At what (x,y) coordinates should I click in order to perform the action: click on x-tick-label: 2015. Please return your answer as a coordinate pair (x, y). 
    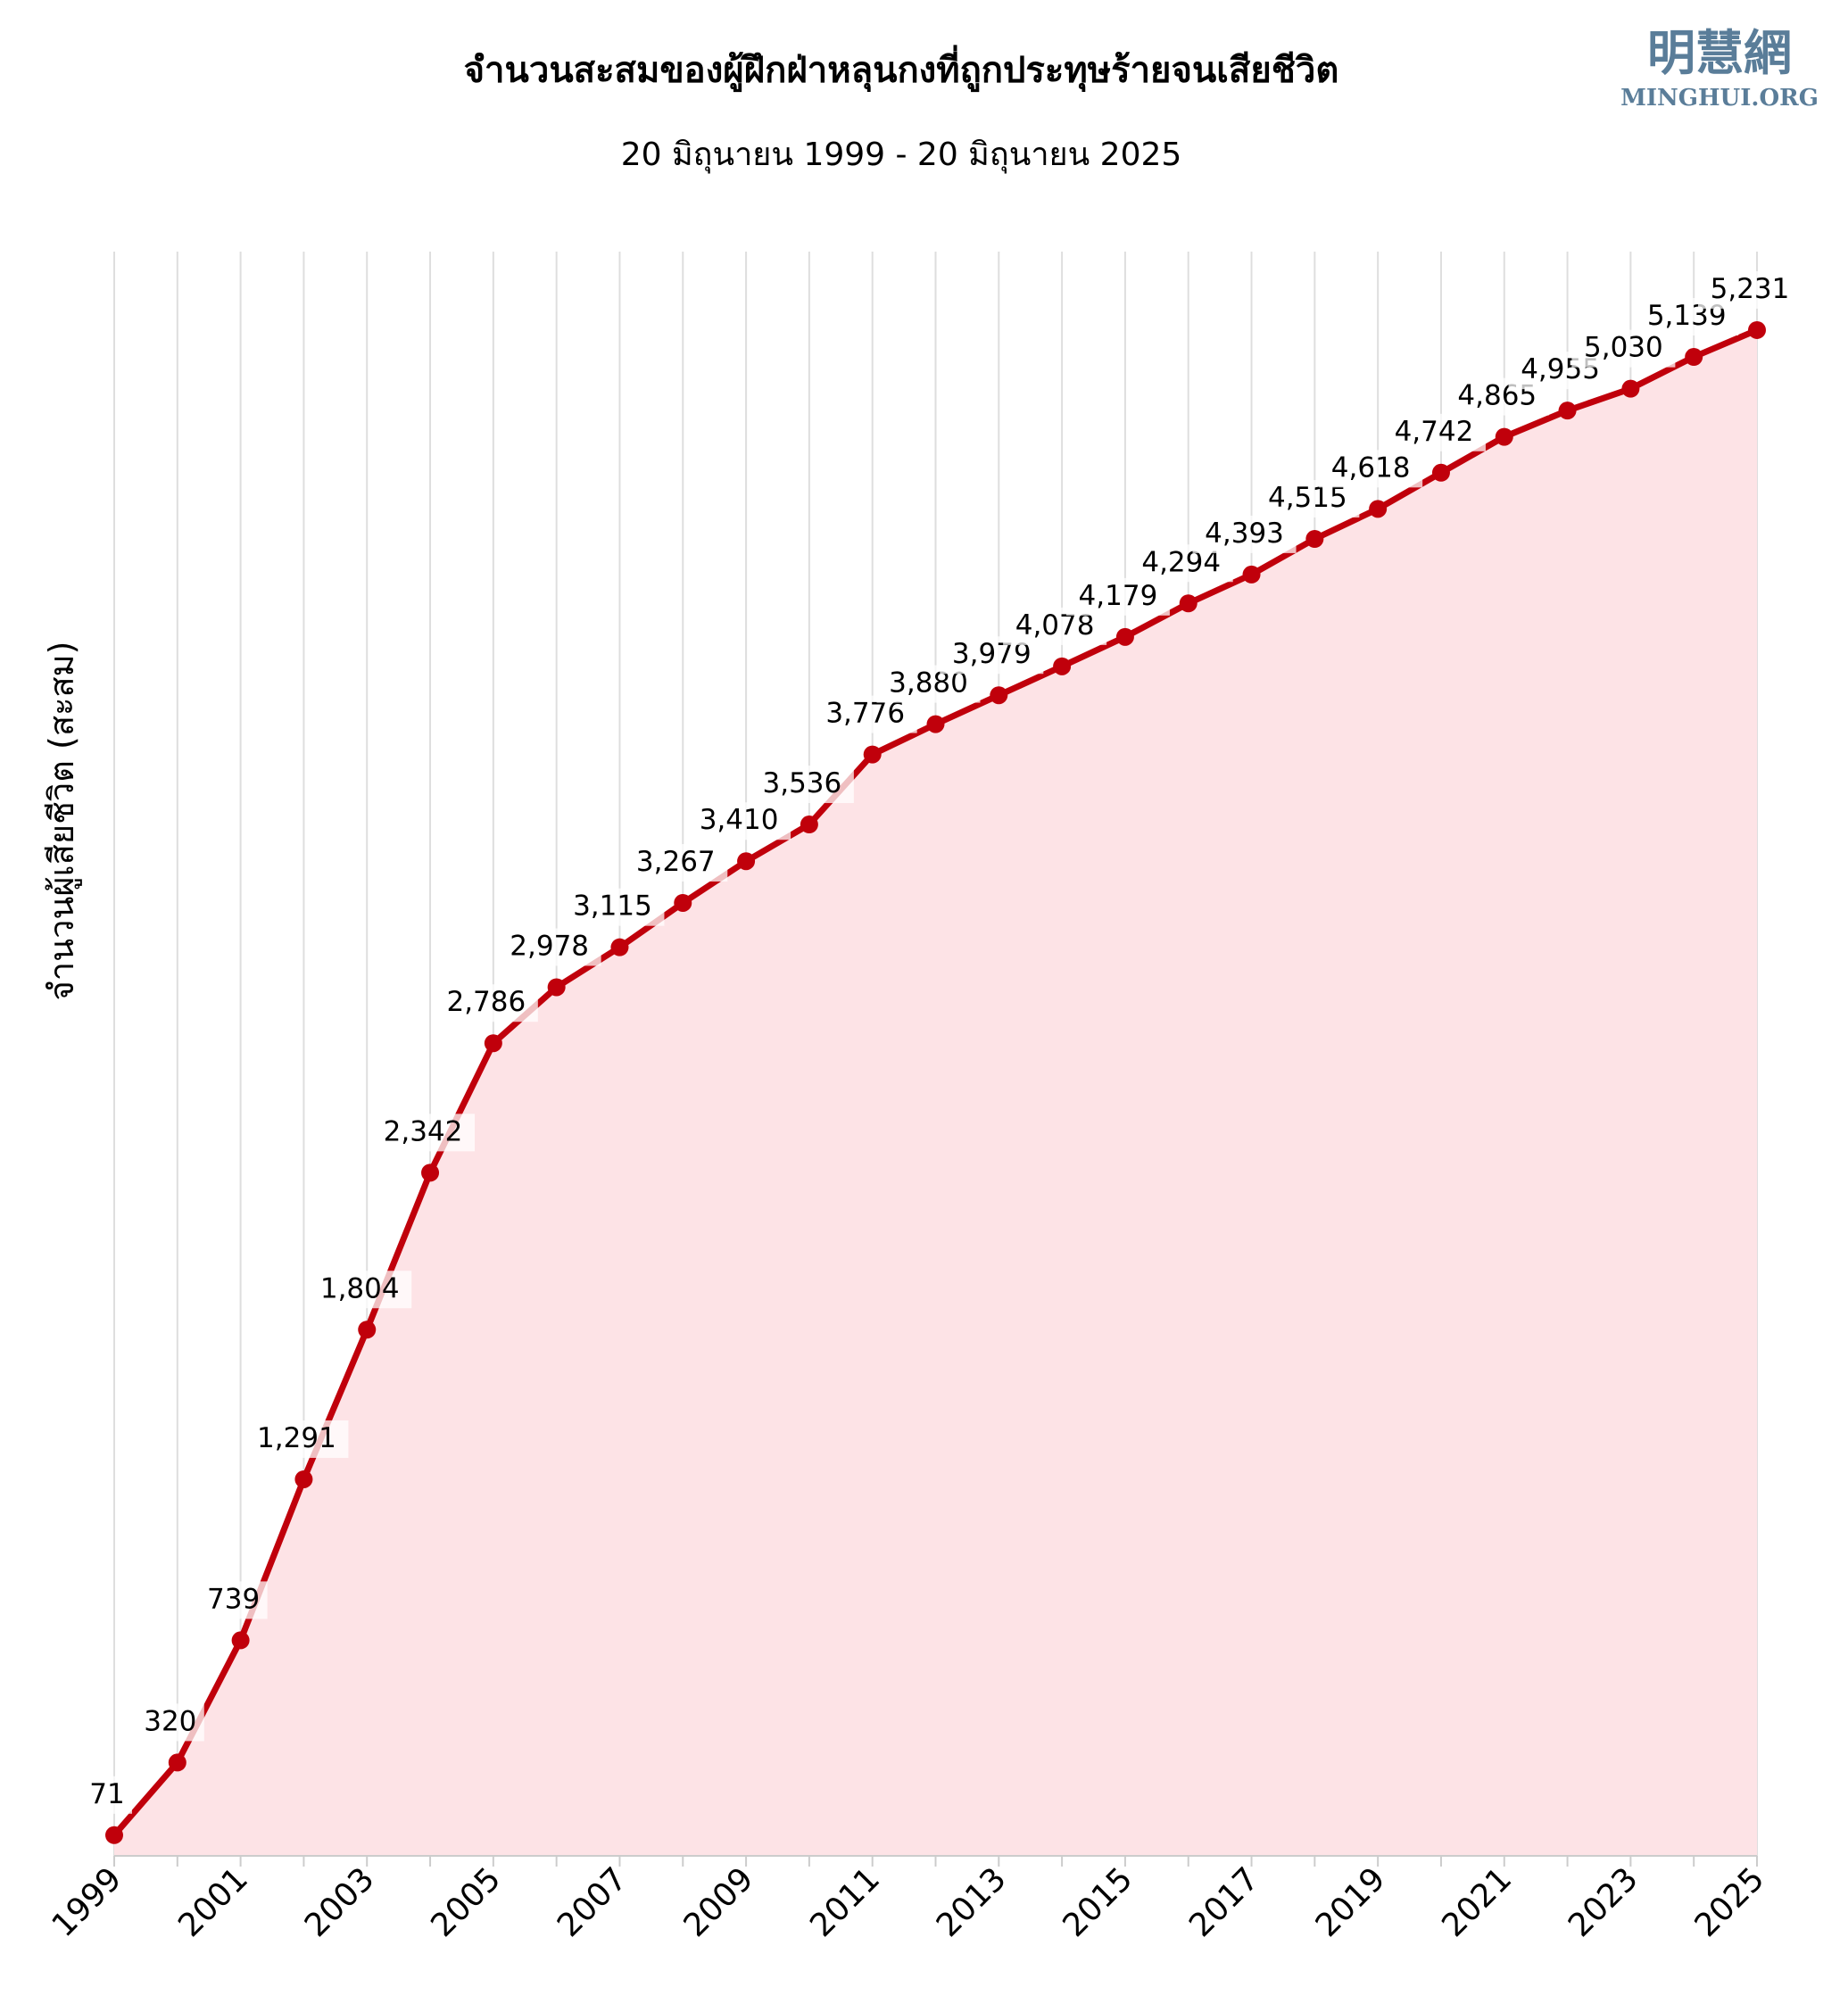
    Looking at the image, I should click on (1098, 1902).